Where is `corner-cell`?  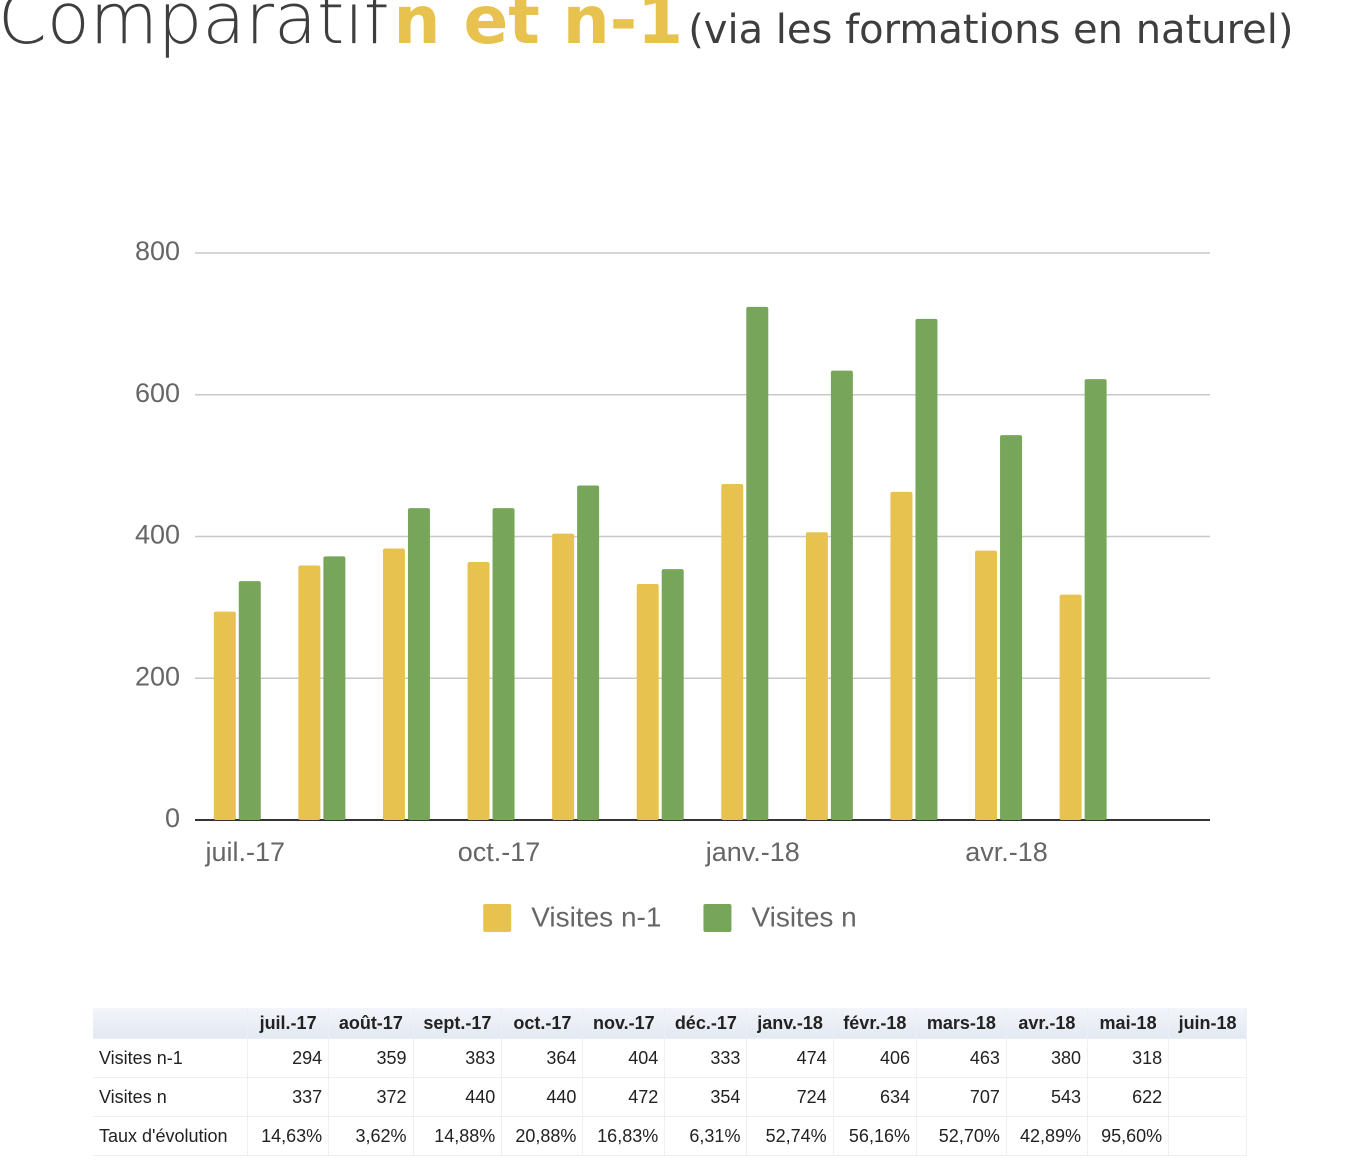 corner-cell is located at coordinates (170, 1023).